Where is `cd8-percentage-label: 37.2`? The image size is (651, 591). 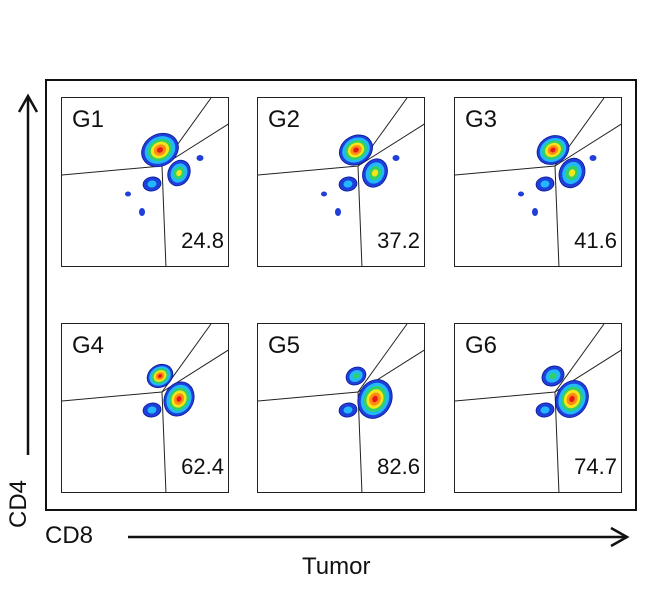
cd8-percentage-label: 37.2 is located at coordinates (398, 240).